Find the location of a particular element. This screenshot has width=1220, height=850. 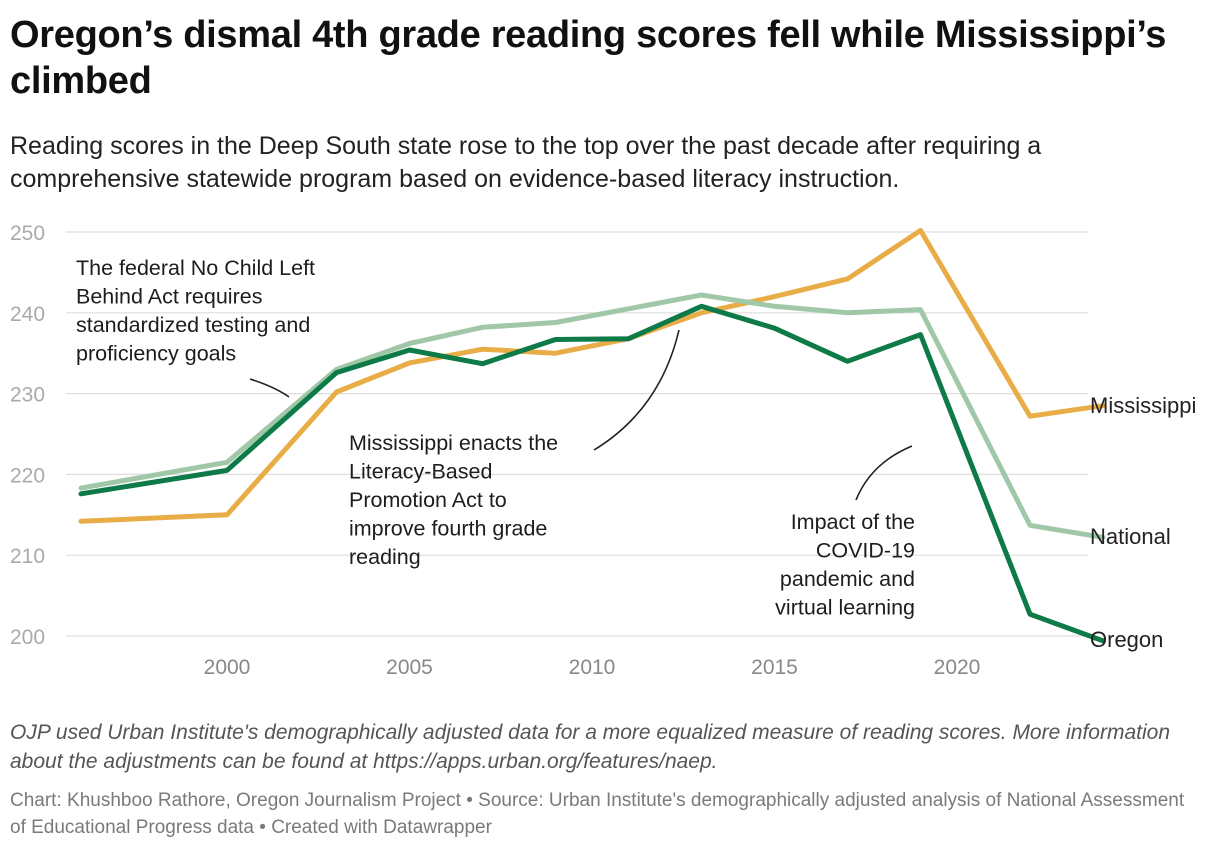

annotation-literacy-line: improve fourth grade is located at coordinates (448, 529).